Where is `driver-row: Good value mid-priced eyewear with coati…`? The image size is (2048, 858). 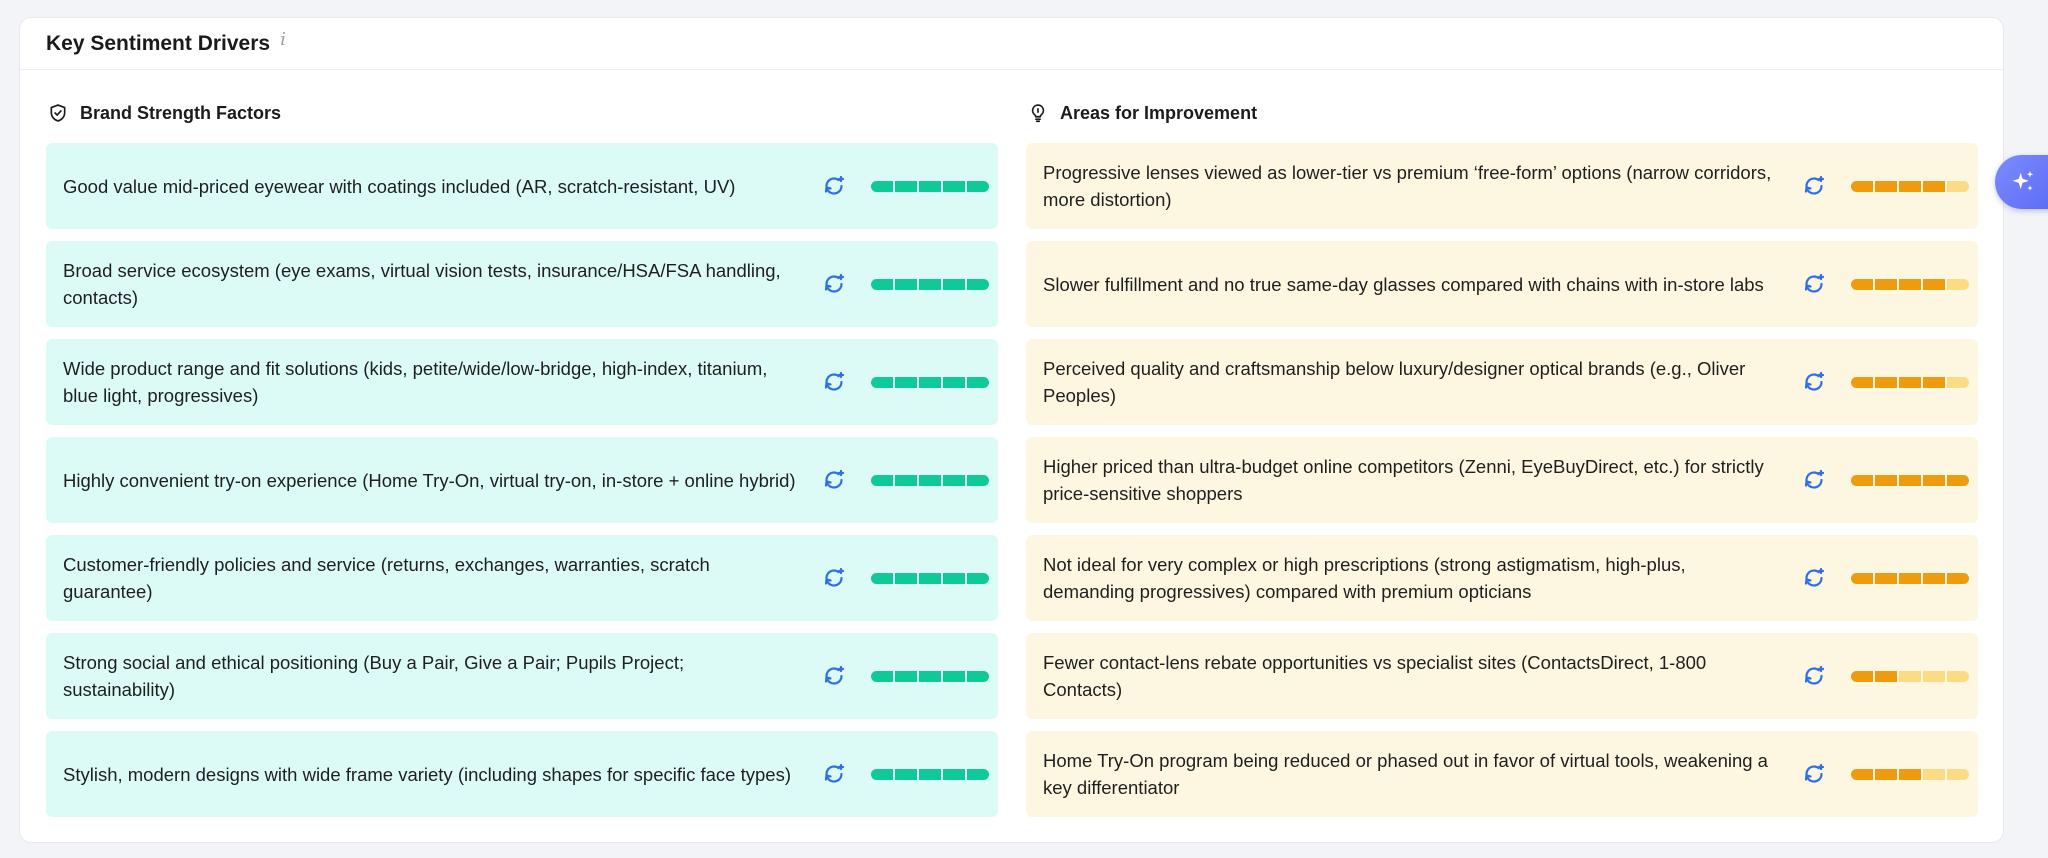
driver-row: Good value mid-priced eyewear with coati… is located at coordinates (522, 186).